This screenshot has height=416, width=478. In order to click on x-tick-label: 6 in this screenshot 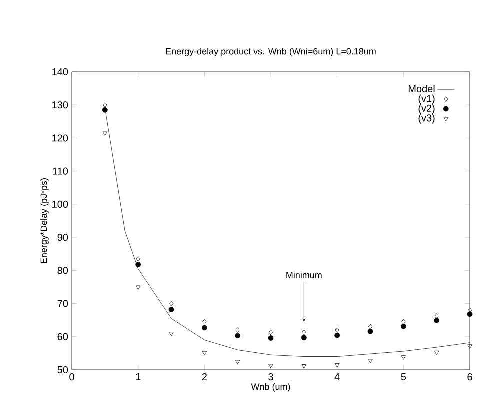, I will do `click(470, 377)`.